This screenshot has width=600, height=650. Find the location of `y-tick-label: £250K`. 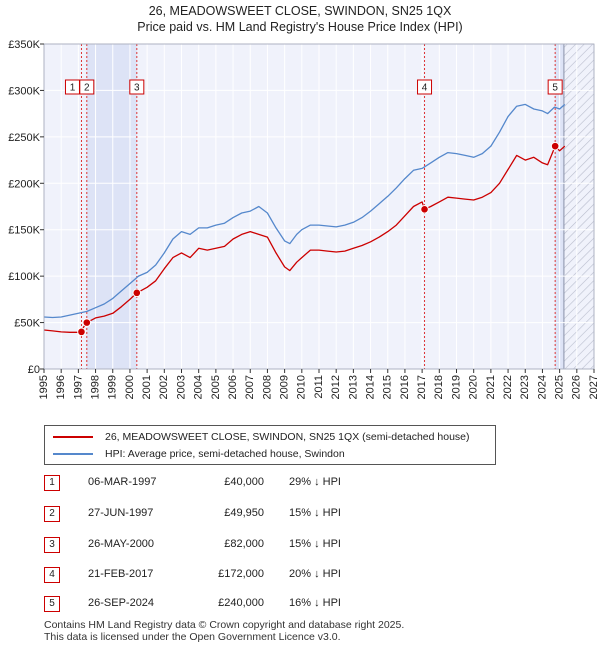

y-tick-label: £250K is located at coordinates (24, 138).